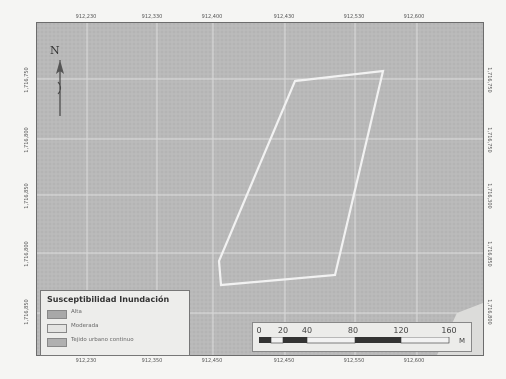 The image size is (506, 379). I want to click on legend-label-urbano: Tejido urbano continuo, so click(102, 340).